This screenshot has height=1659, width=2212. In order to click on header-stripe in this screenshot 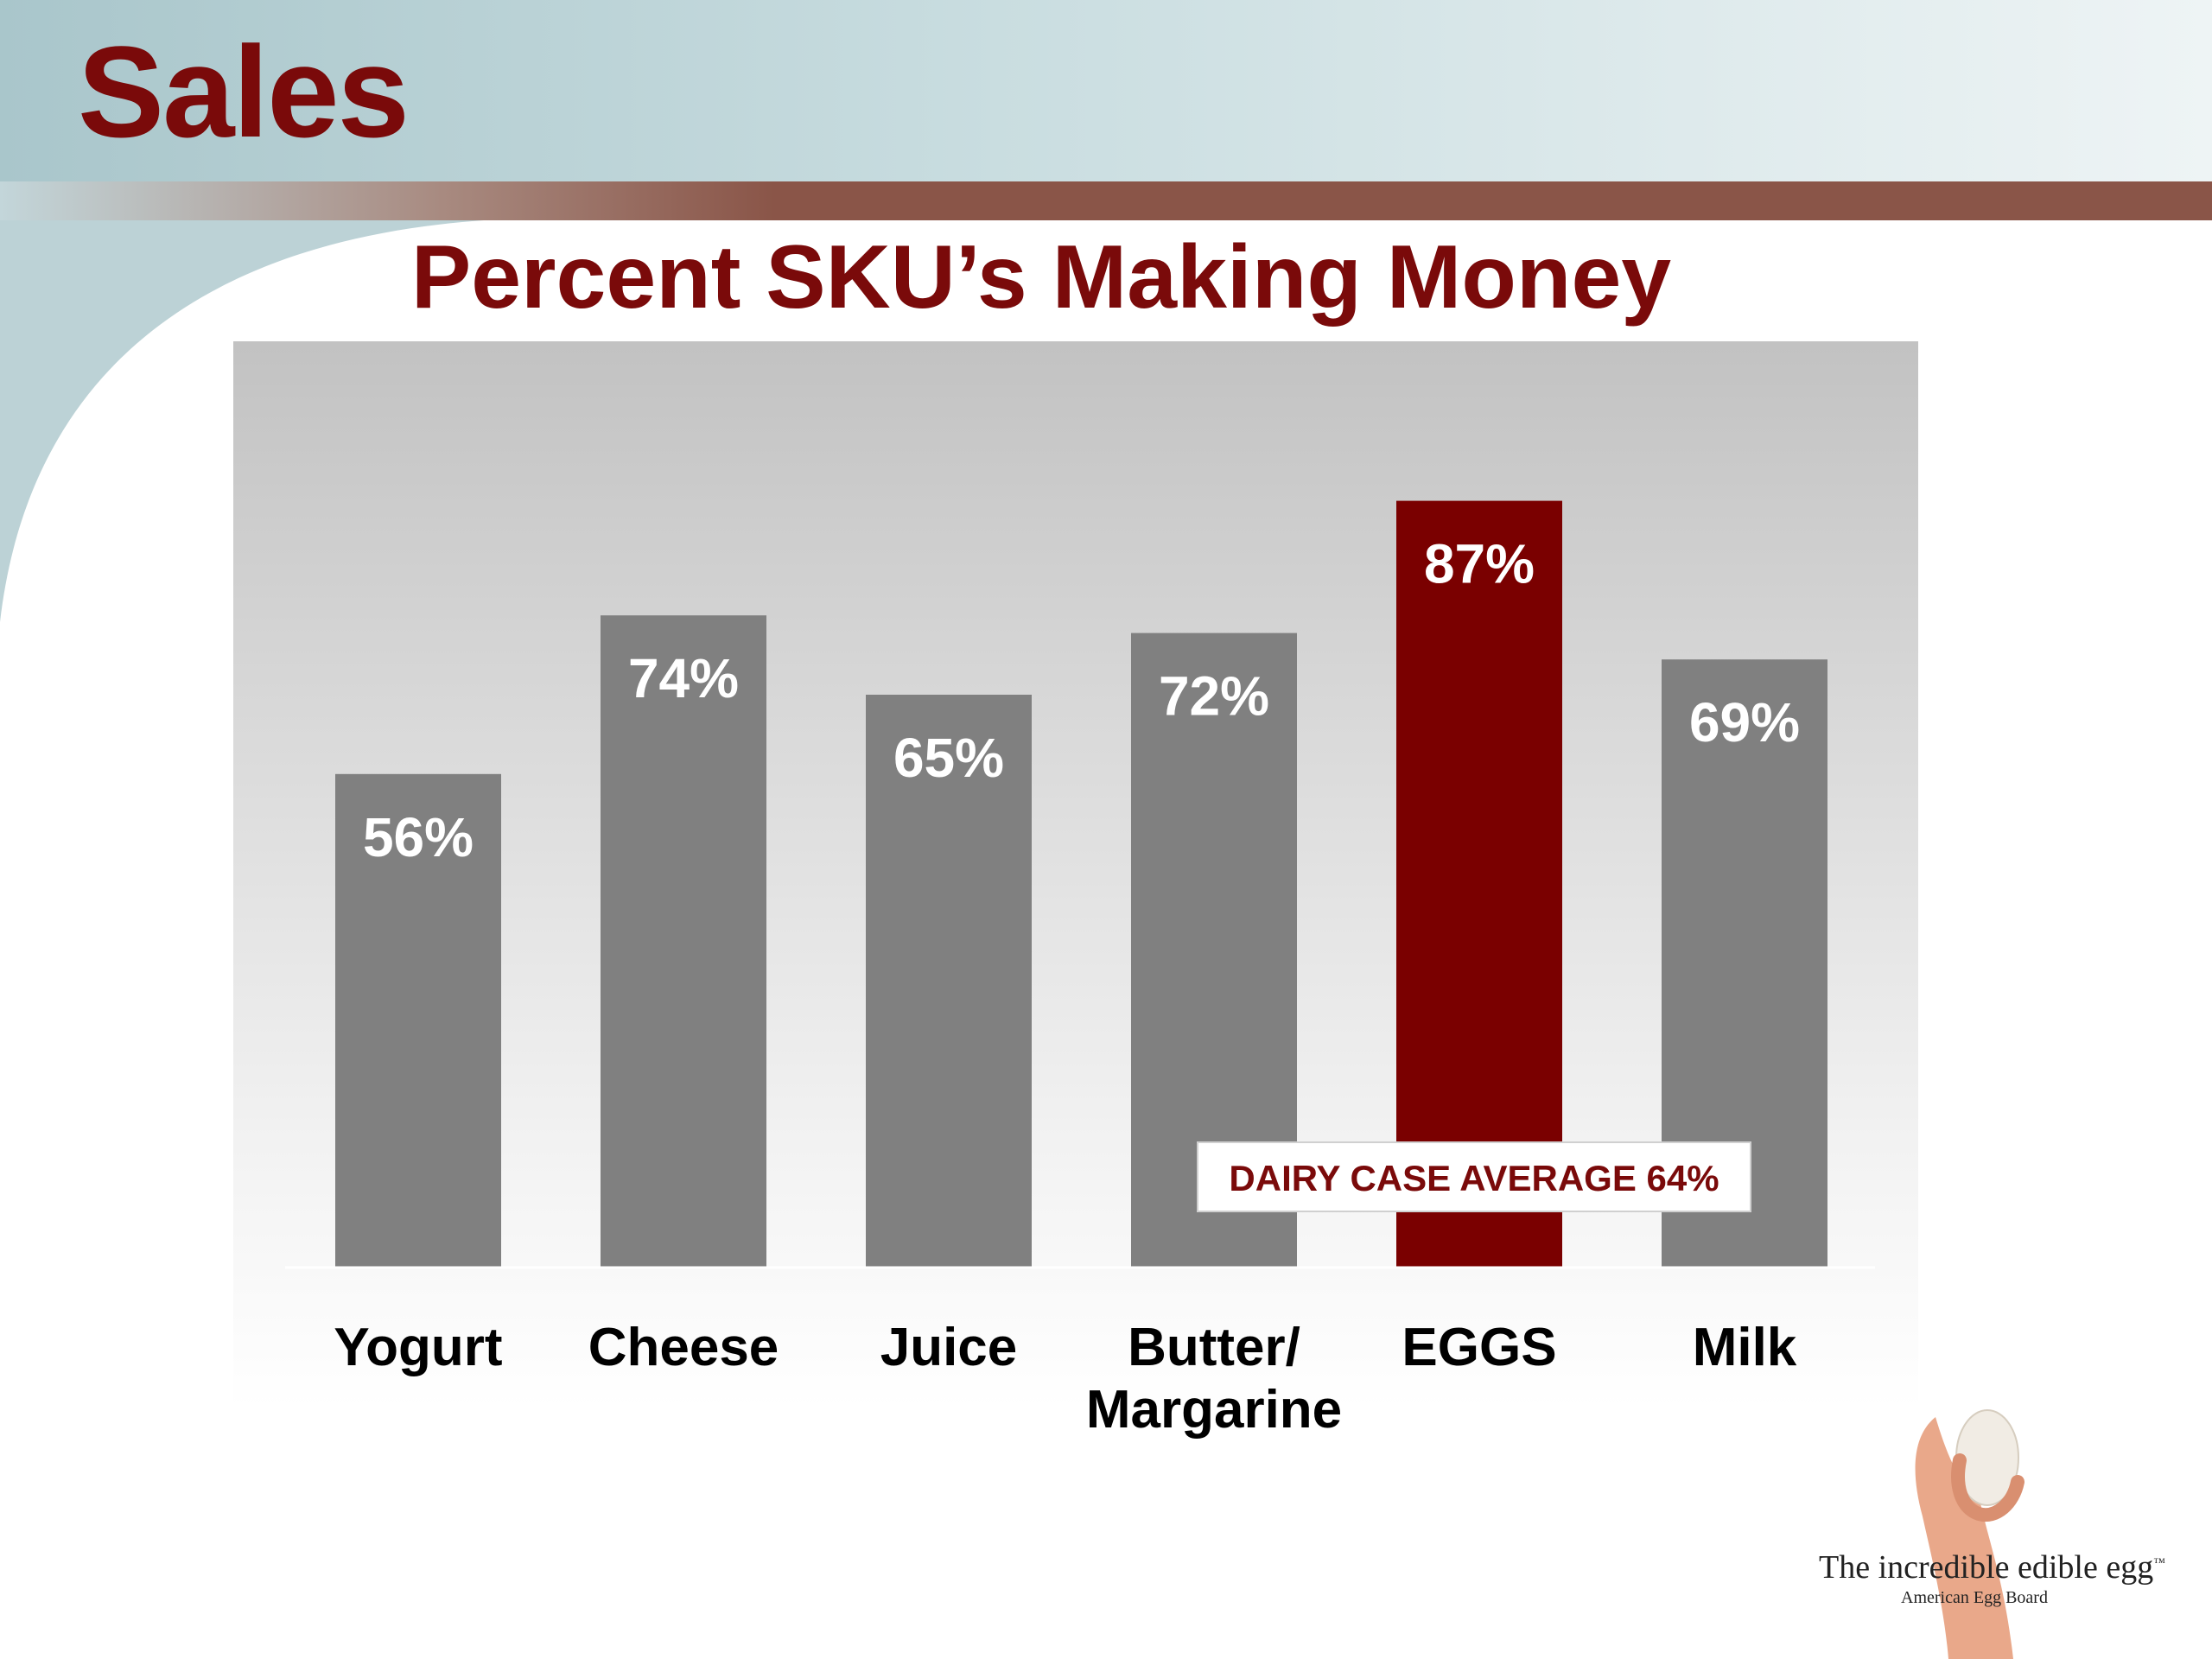, I will do `click(1106, 200)`.